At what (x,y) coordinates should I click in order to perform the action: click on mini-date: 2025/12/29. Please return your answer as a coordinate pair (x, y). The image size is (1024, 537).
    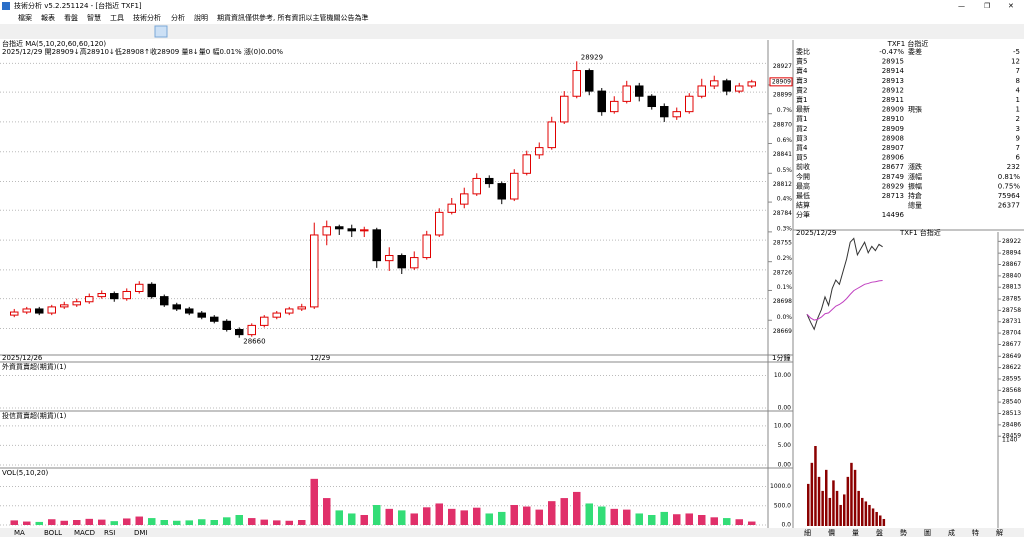
    Looking at the image, I should click on (816, 233).